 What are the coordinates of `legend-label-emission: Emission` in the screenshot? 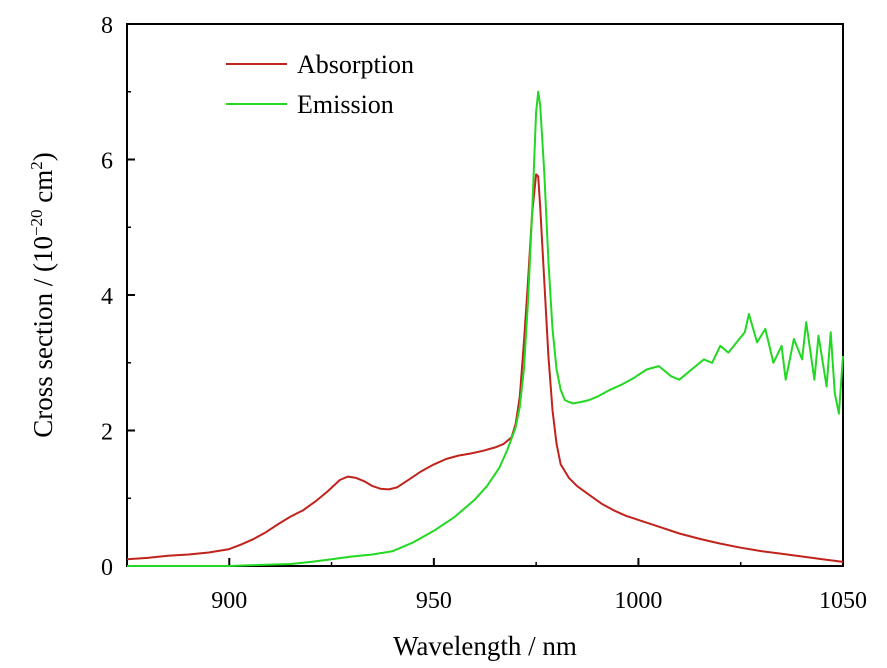 It's located at (345, 104).